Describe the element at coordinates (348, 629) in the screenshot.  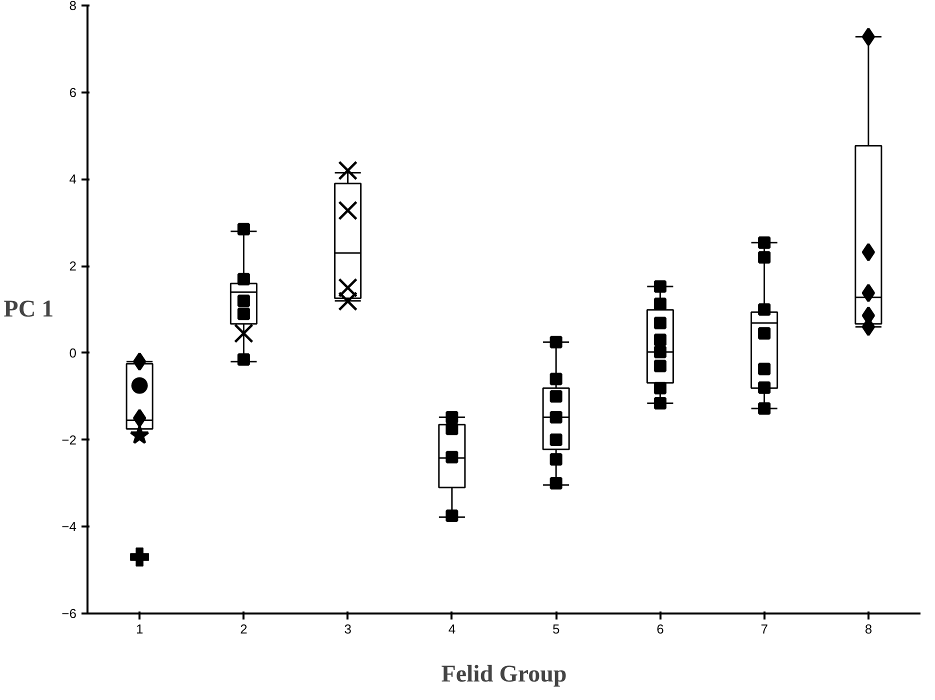
I see `x-tick-label: 3` at that location.